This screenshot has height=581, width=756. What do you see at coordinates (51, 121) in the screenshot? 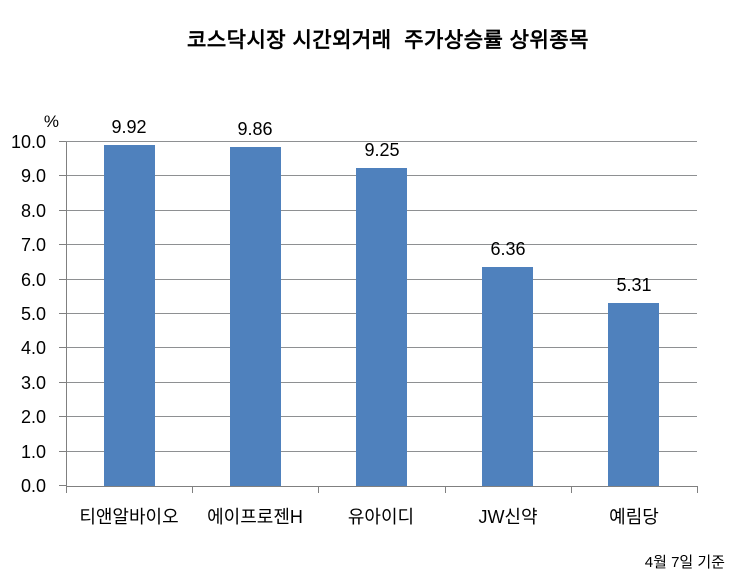
I see `y-axis-unit-label: %` at bounding box center [51, 121].